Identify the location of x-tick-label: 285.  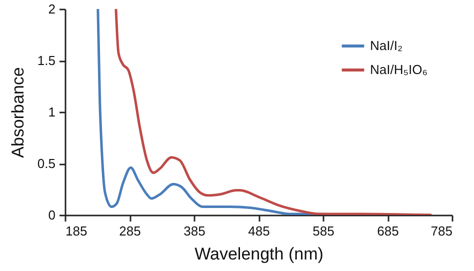
(130, 231).